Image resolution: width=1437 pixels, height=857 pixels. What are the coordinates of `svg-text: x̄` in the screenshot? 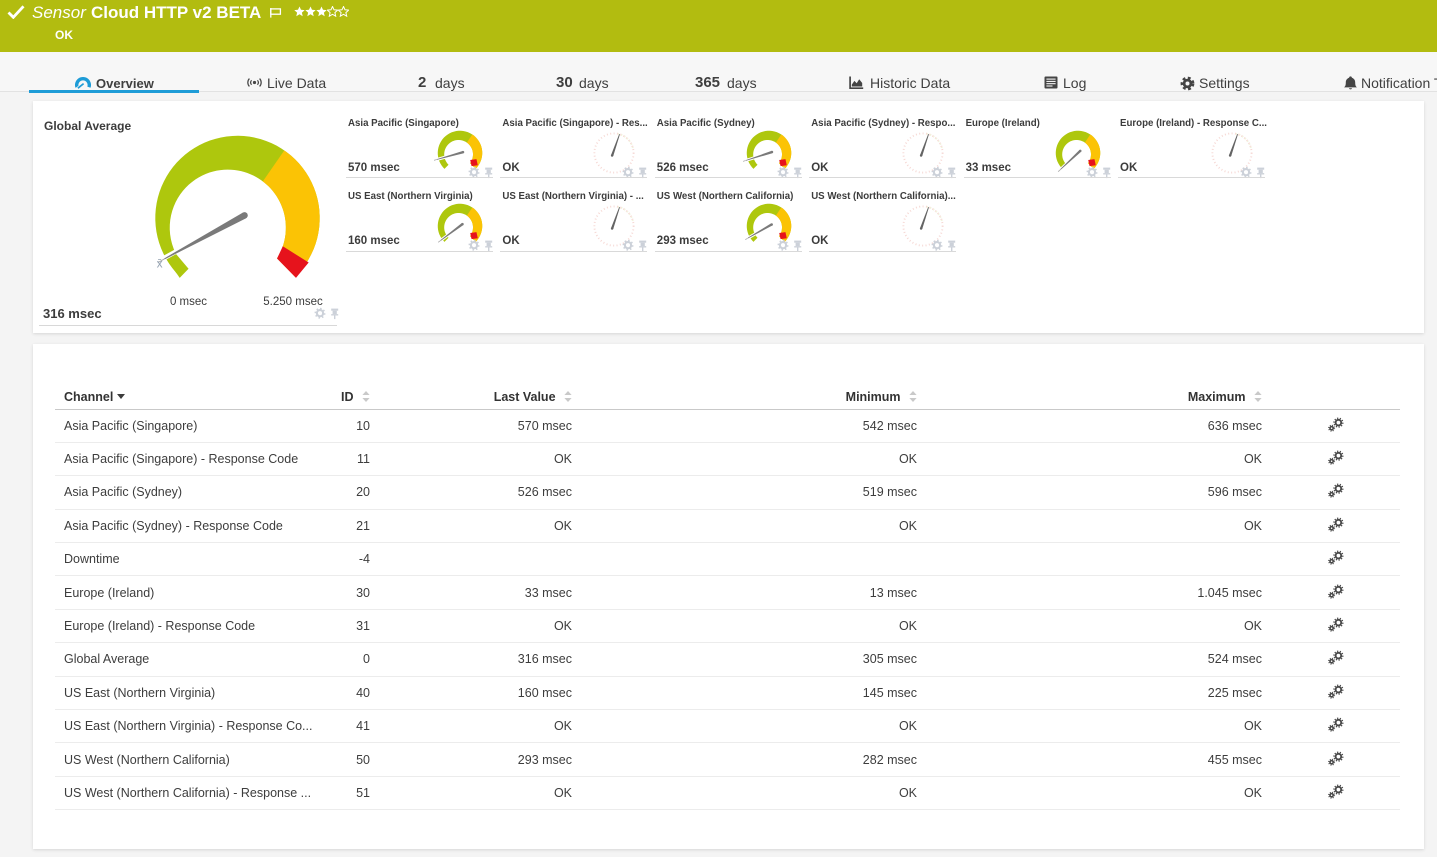 It's located at (160, 263).